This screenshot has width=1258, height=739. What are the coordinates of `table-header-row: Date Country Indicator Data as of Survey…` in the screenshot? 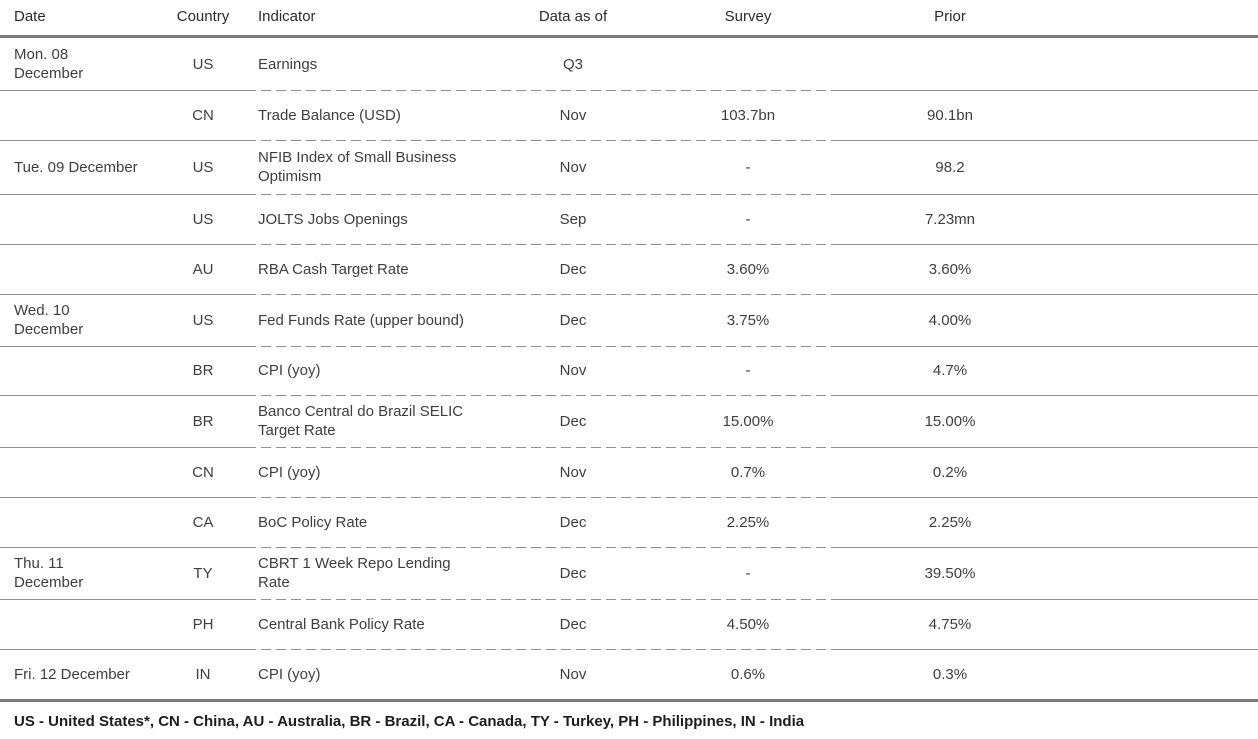 It's located at (629, 19).